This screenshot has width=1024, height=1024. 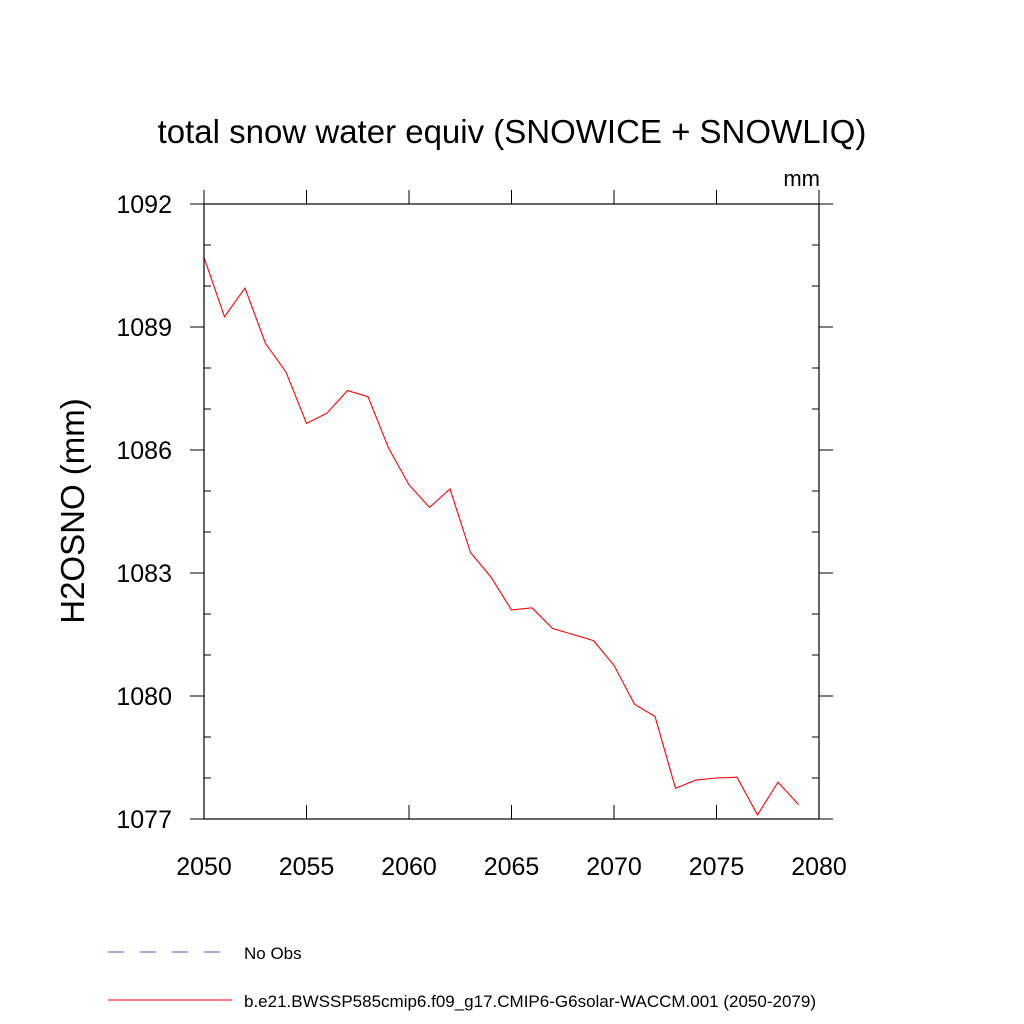 I want to click on y-tick-label: 1077, so click(x=144, y=820).